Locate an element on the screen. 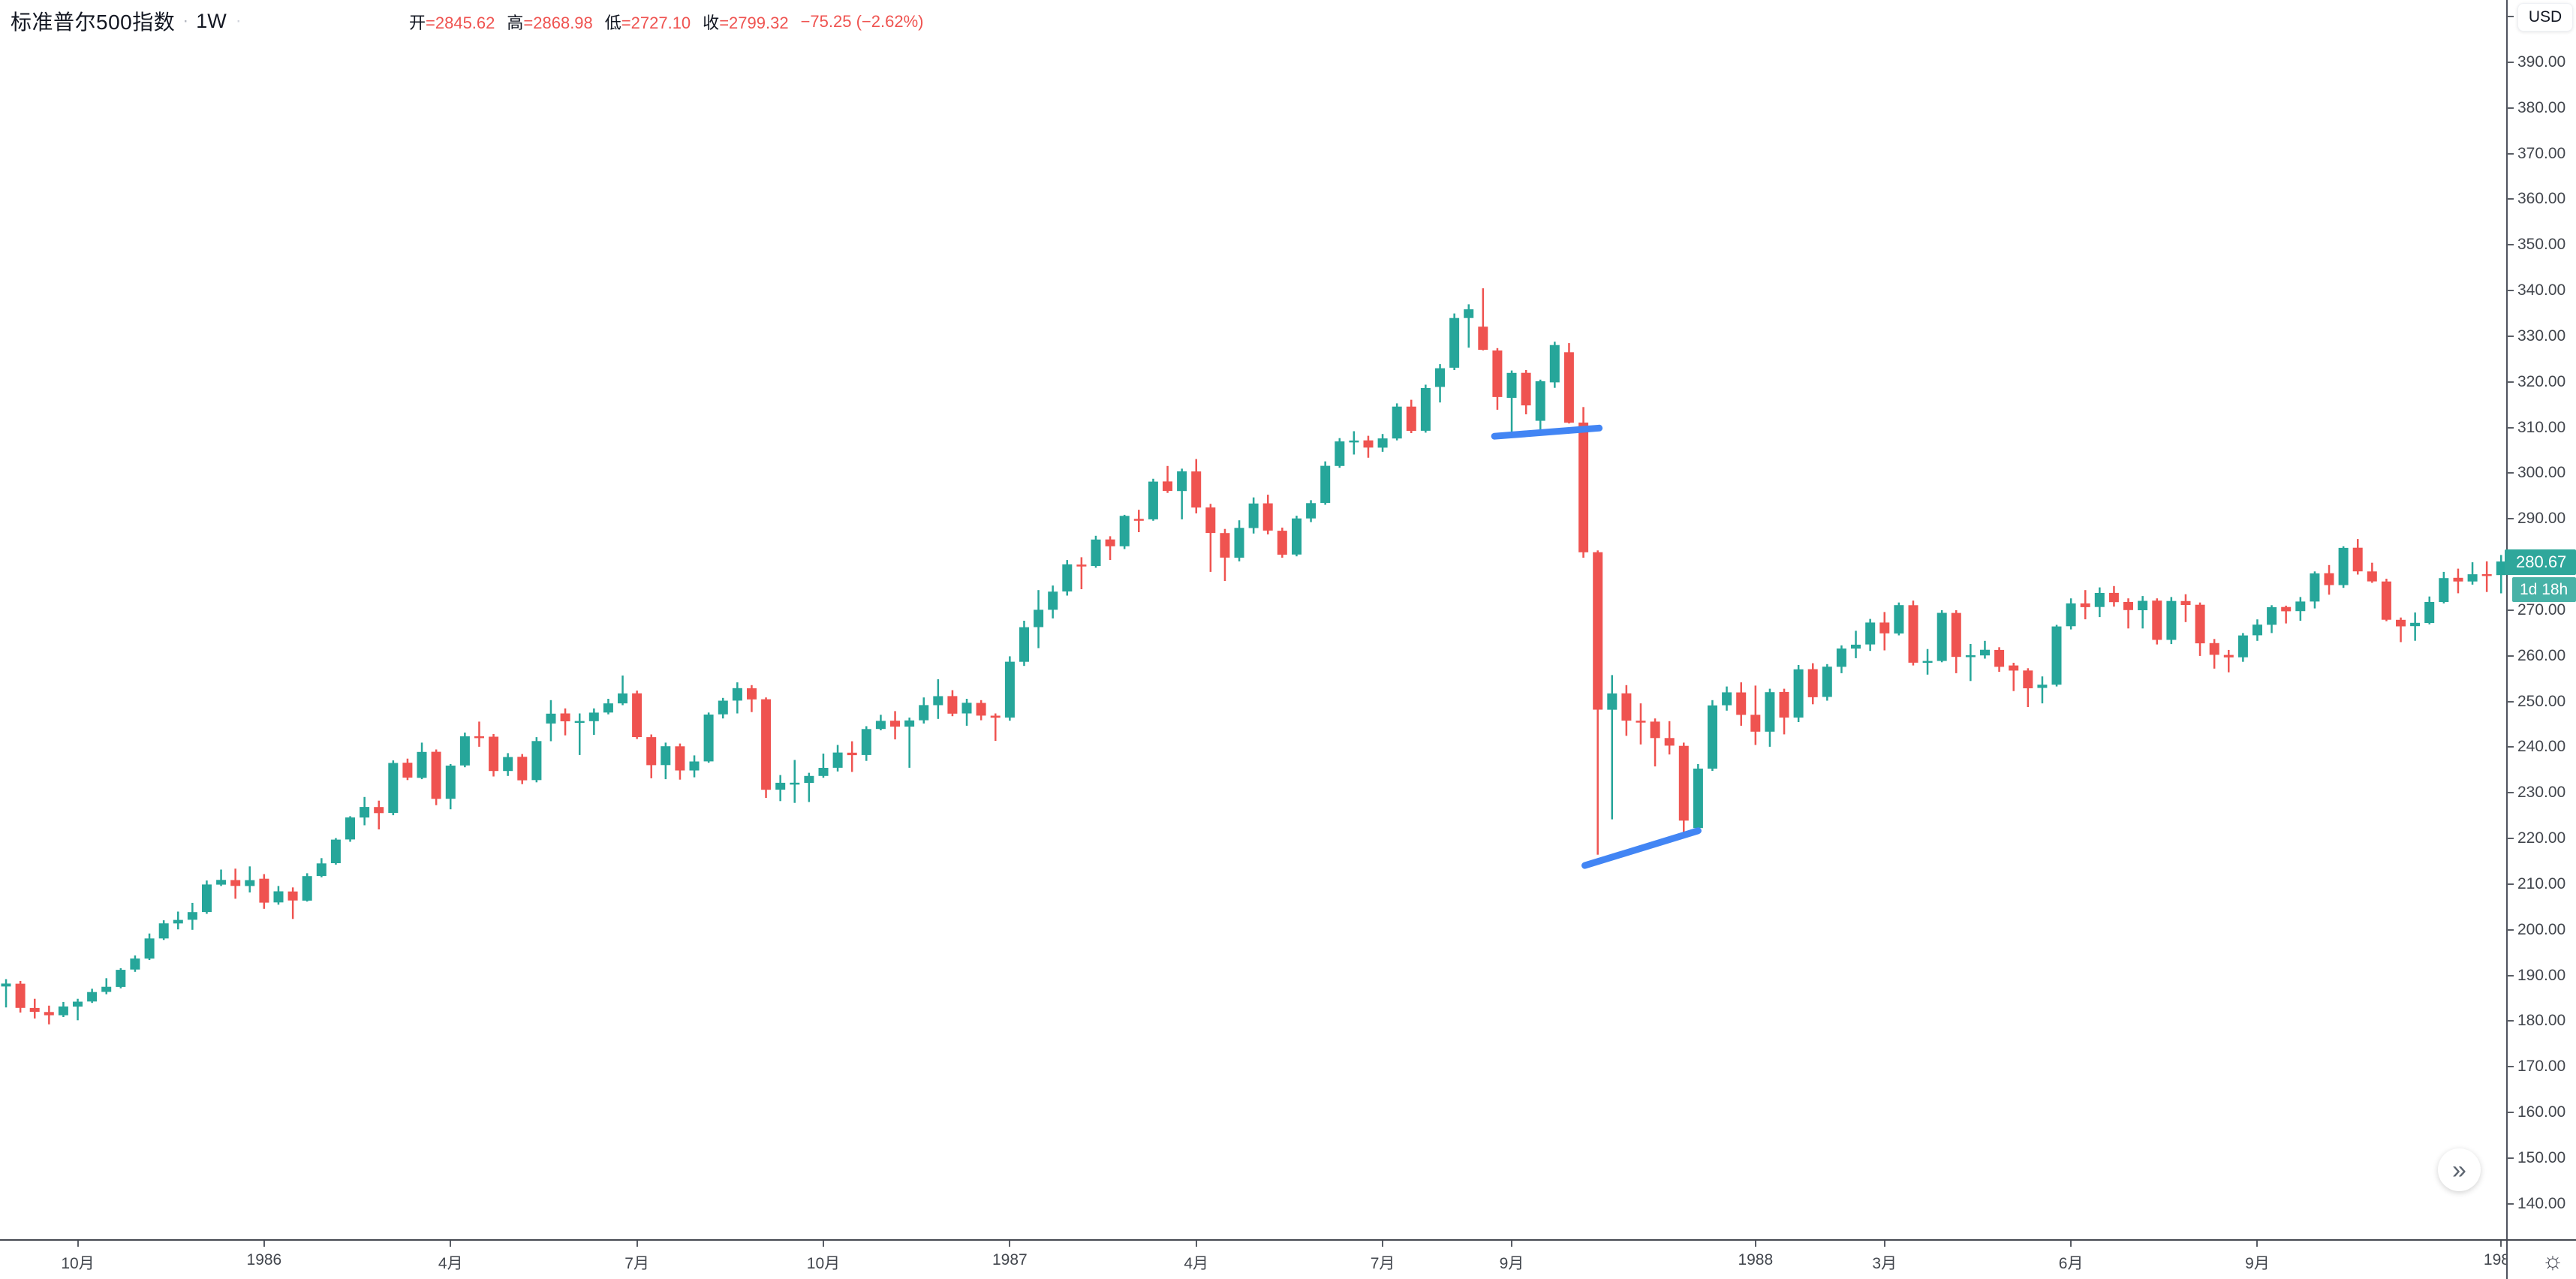 Image resolution: width=2576 pixels, height=1279 pixels. interval-label: 1W is located at coordinates (212, 20).